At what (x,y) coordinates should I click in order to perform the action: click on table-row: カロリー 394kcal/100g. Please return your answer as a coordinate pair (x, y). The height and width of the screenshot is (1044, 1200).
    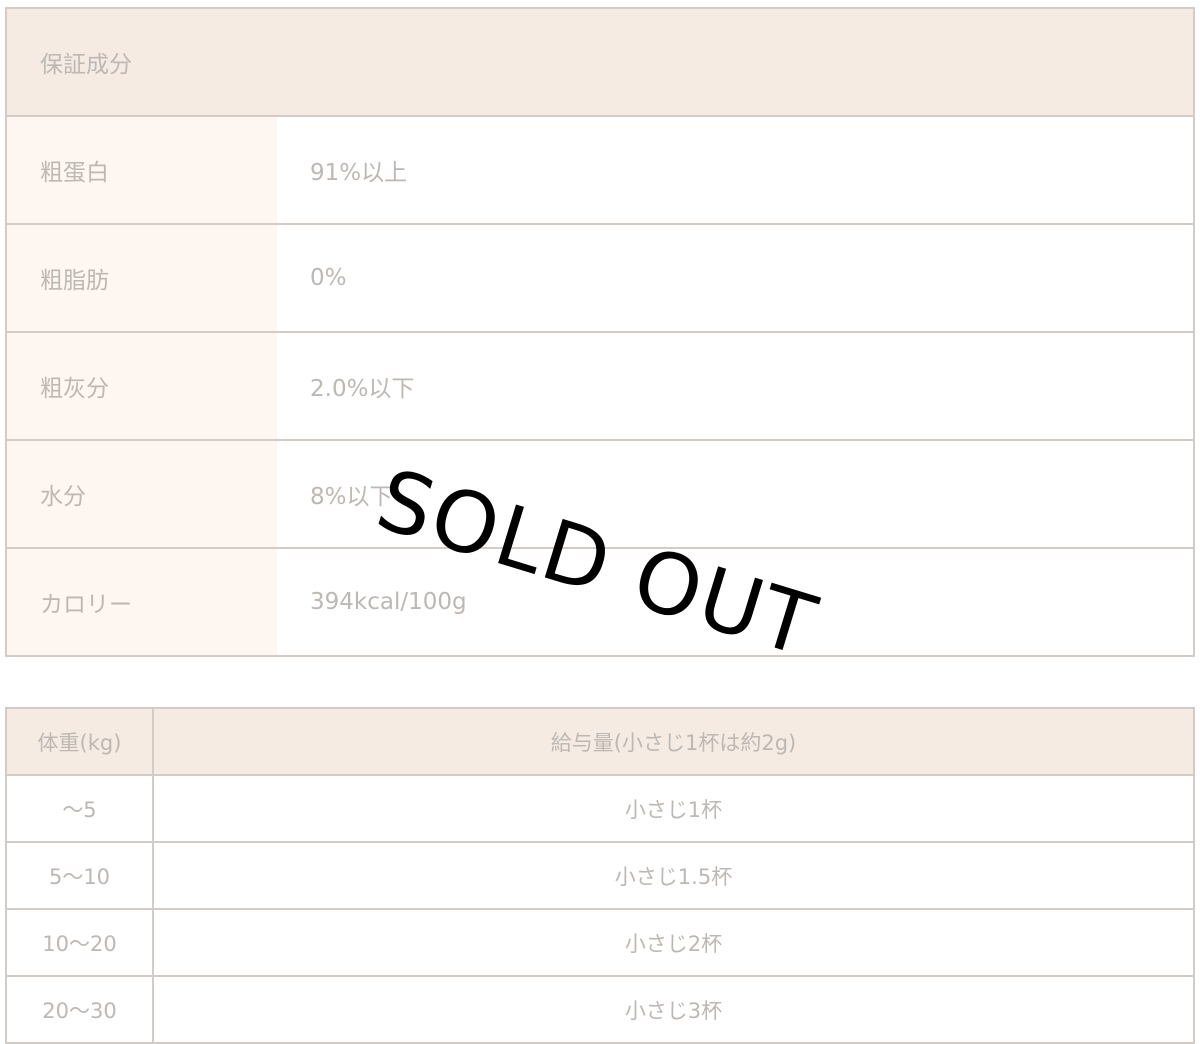
    Looking at the image, I should click on (600, 602).